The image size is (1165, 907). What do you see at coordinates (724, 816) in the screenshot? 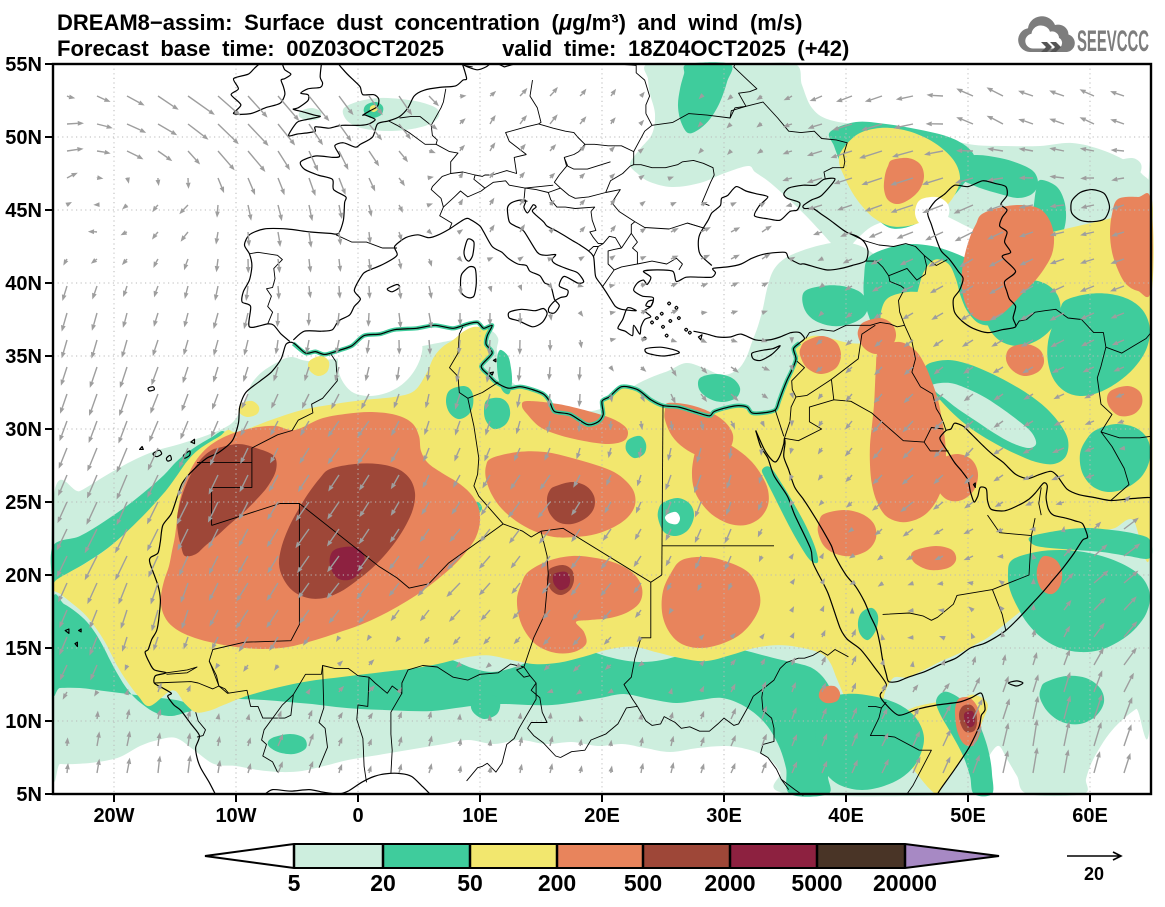
I see `svg-text: 30E` at bounding box center [724, 816].